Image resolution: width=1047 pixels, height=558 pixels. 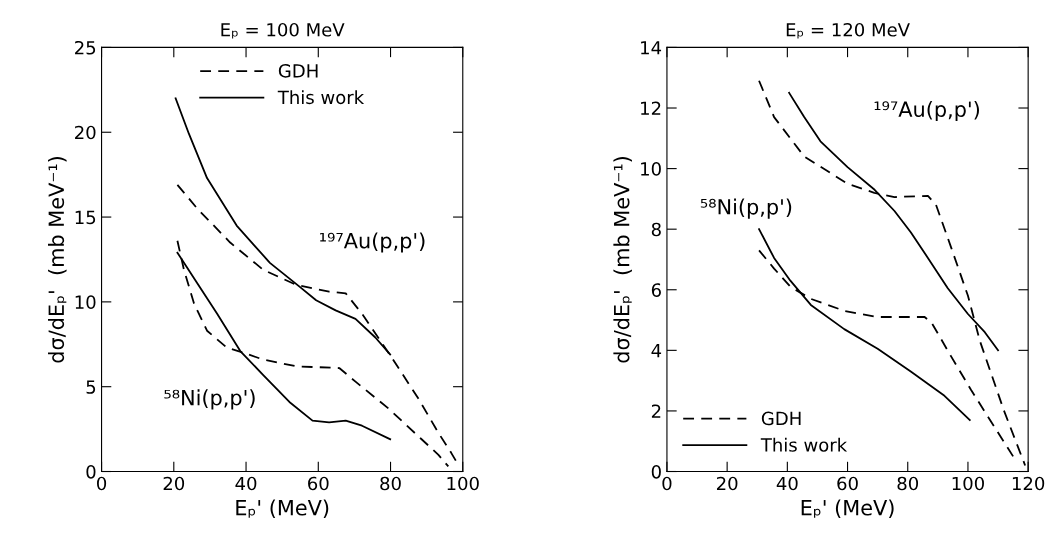 What do you see at coordinates (85, 132) in the screenshot?
I see `y-tick-label: 20` at bounding box center [85, 132].